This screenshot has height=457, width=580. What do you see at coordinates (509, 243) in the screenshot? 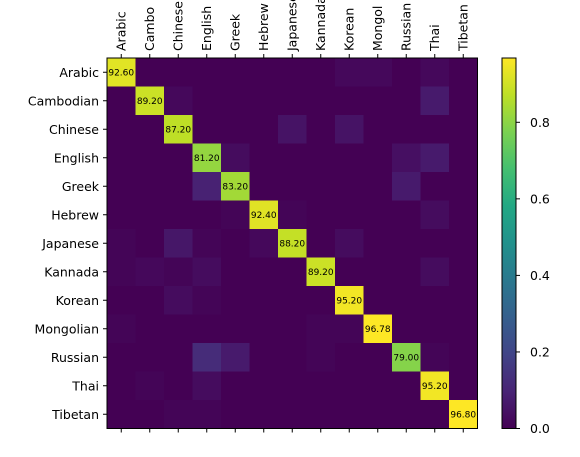
I see `colorbar` at bounding box center [509, 243].